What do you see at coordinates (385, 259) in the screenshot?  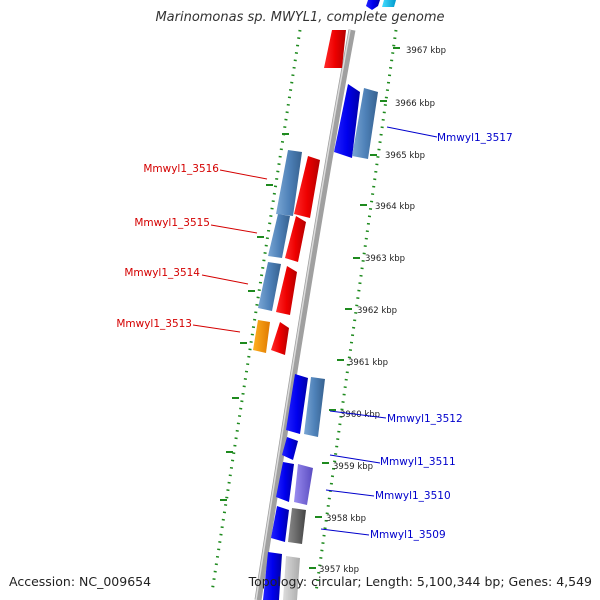 I see `kbp-label: 3963 kbp` at bounding box center [385, 259].